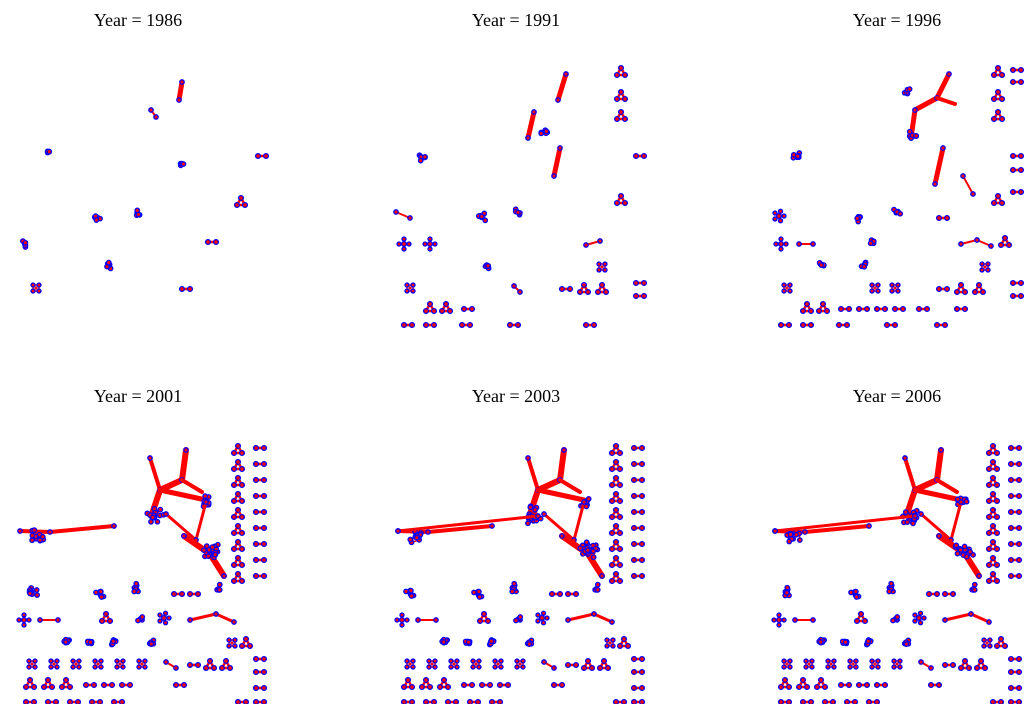 This screenshot has height=704, width=1025. I want to click on network-graph-2001, so click(142, 573).